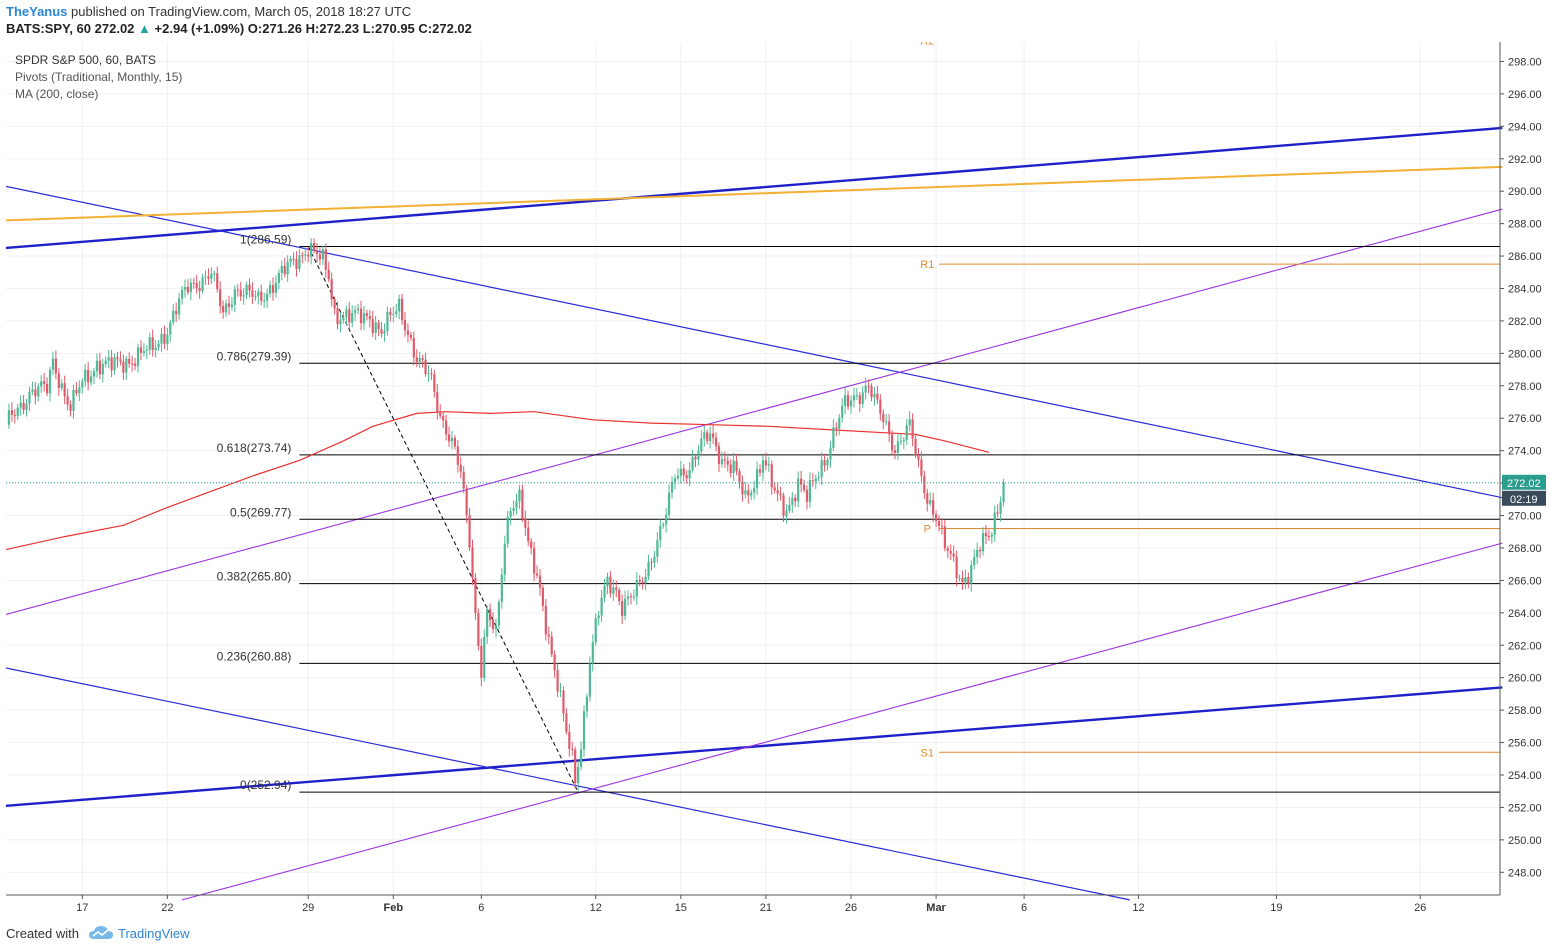  I want to click on fib-level-label: 1(286.59), so click(265, 239).